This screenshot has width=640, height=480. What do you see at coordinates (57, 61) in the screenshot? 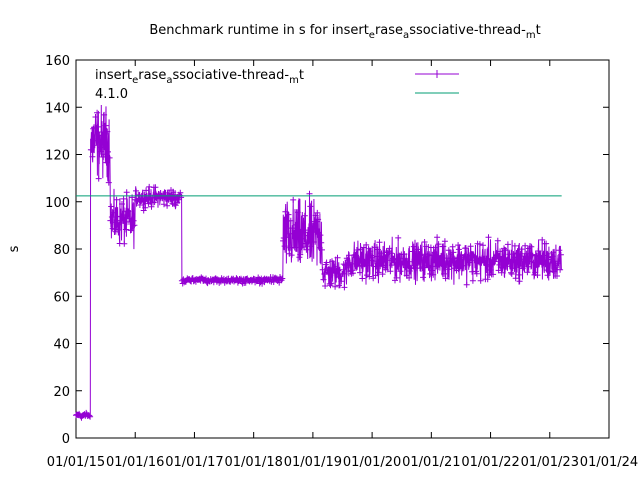
I see `y-tick-label: 160` at bounding box center [57, 61].